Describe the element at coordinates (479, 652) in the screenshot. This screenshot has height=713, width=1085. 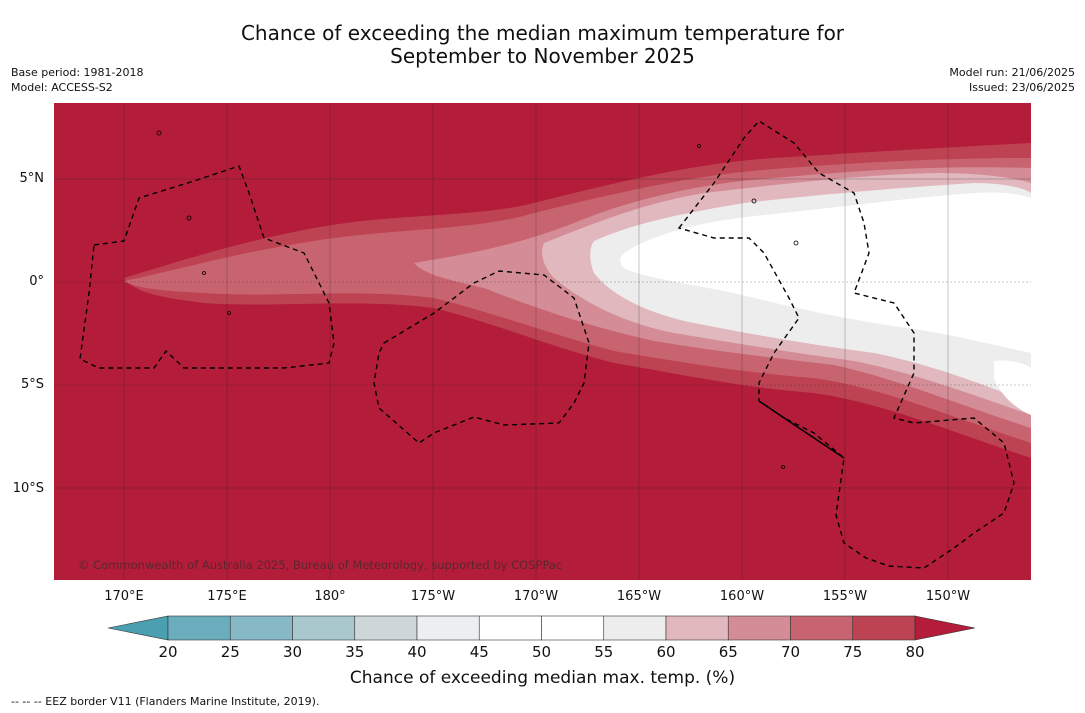
I see `colorbar-tick-45: 45` at that location.